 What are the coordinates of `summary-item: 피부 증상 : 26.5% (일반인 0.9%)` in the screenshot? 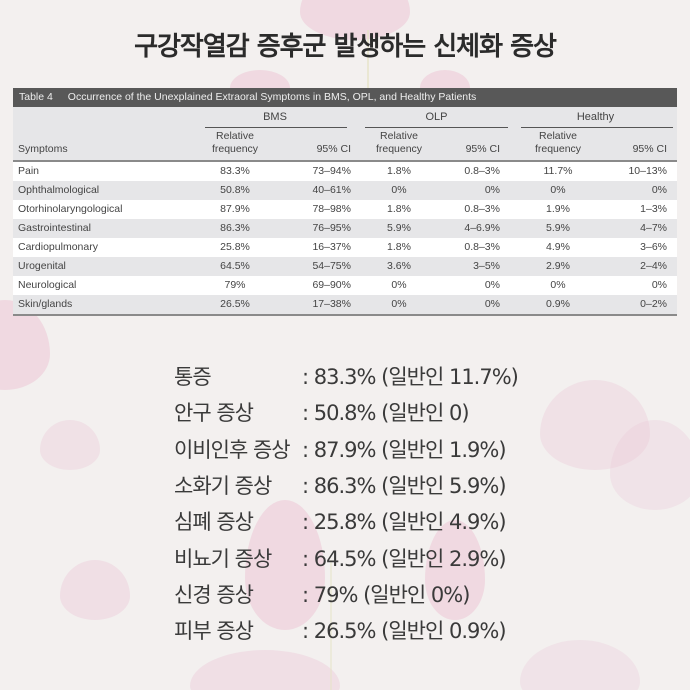 It's located at (346, 630).